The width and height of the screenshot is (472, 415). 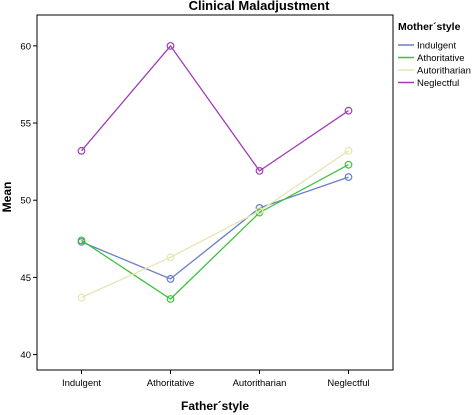 I want to click on y-axis: 40 45 50 55 60, so click(x=28, y=201).